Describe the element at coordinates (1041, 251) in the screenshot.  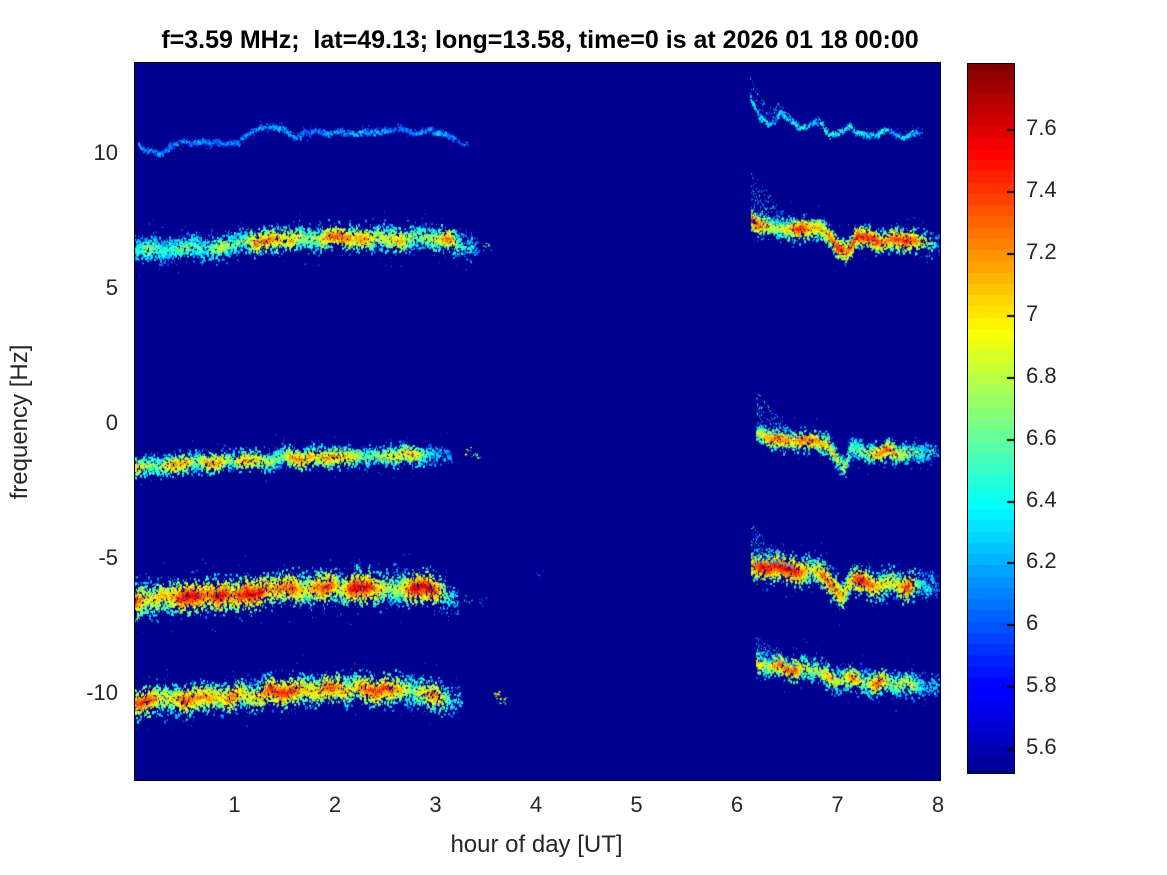
I see `colorbar-tick-label: 7.2` at that location.